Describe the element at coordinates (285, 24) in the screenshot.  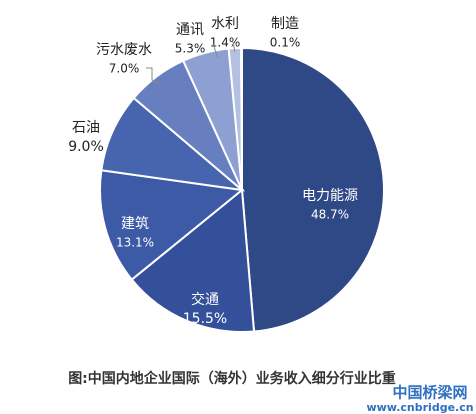
I see `slice-label: 制造` at that location.